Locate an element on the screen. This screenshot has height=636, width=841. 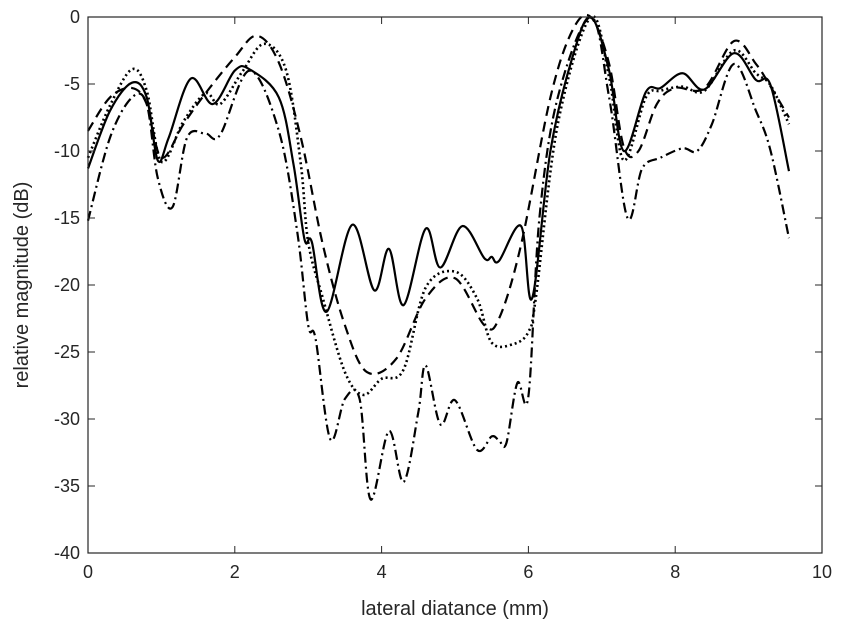
y-tick-label: -35 is located at coordinates (67, 486).